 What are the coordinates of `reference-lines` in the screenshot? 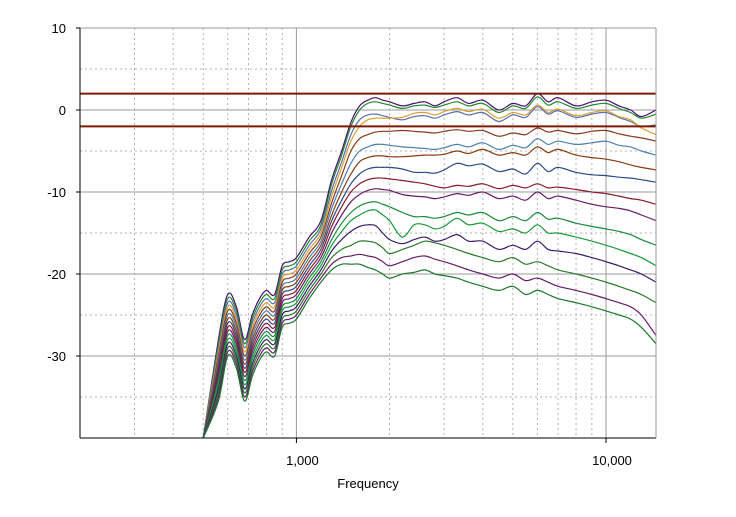 It's located at (368, 110).